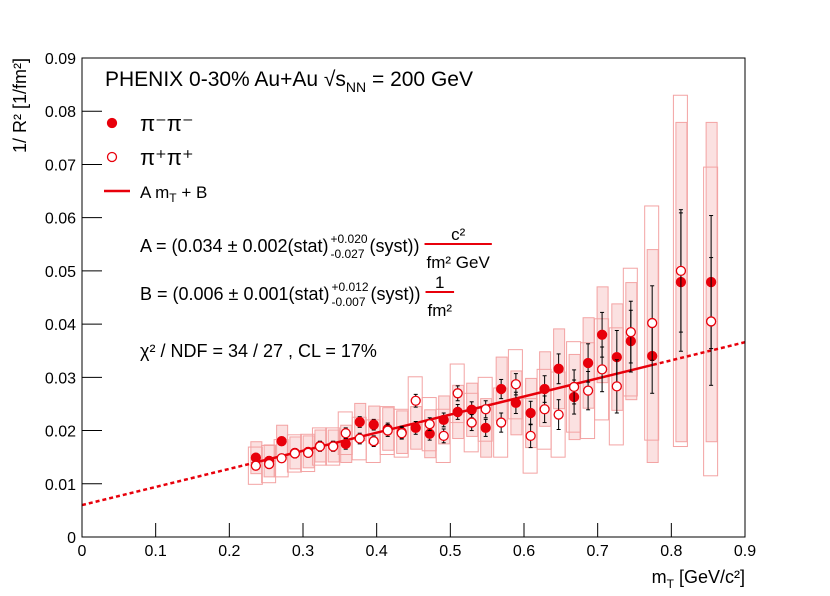 The width and height of the screenshot is (830, 596). What do you see at coordinates (82, 551) in the screenshot?
I see `x-tick-label: 0` at bounding box center [82, 551].